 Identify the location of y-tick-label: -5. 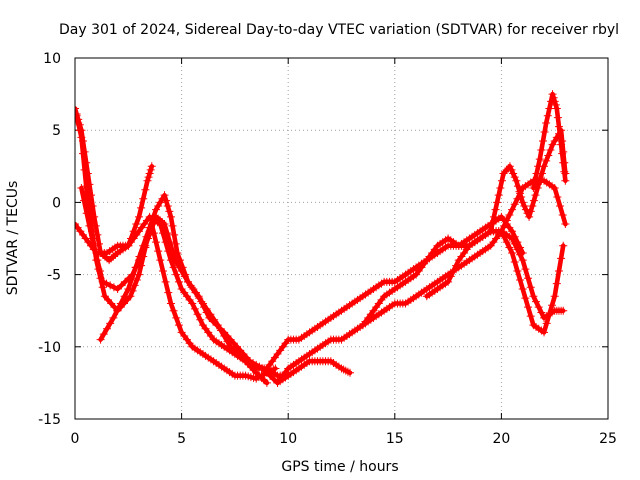
(54, 276).